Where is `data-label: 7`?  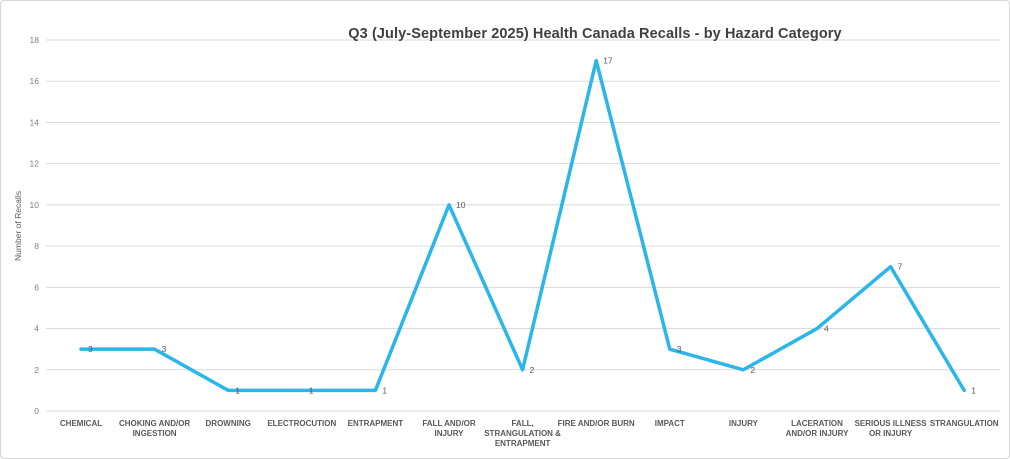
data-label: 7 is located at coordinates (900, 267).